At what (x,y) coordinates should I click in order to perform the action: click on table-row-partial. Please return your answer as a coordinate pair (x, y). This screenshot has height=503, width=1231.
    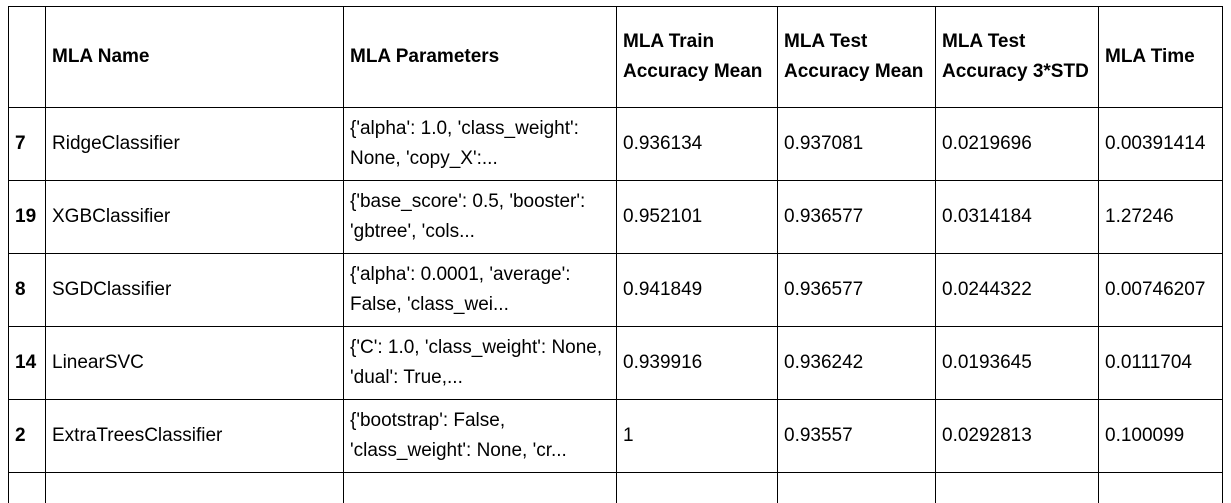
    Looking at the image, I should click on (616, 488).